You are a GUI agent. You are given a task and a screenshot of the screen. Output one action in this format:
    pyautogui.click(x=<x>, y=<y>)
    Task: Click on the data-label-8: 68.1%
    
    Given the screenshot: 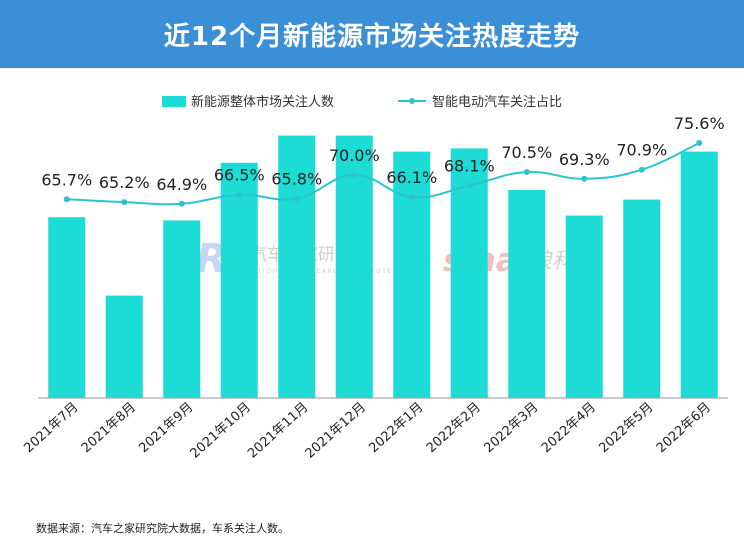 What is the action you would take?
    pyautogui.click(x=469, y=166)
    